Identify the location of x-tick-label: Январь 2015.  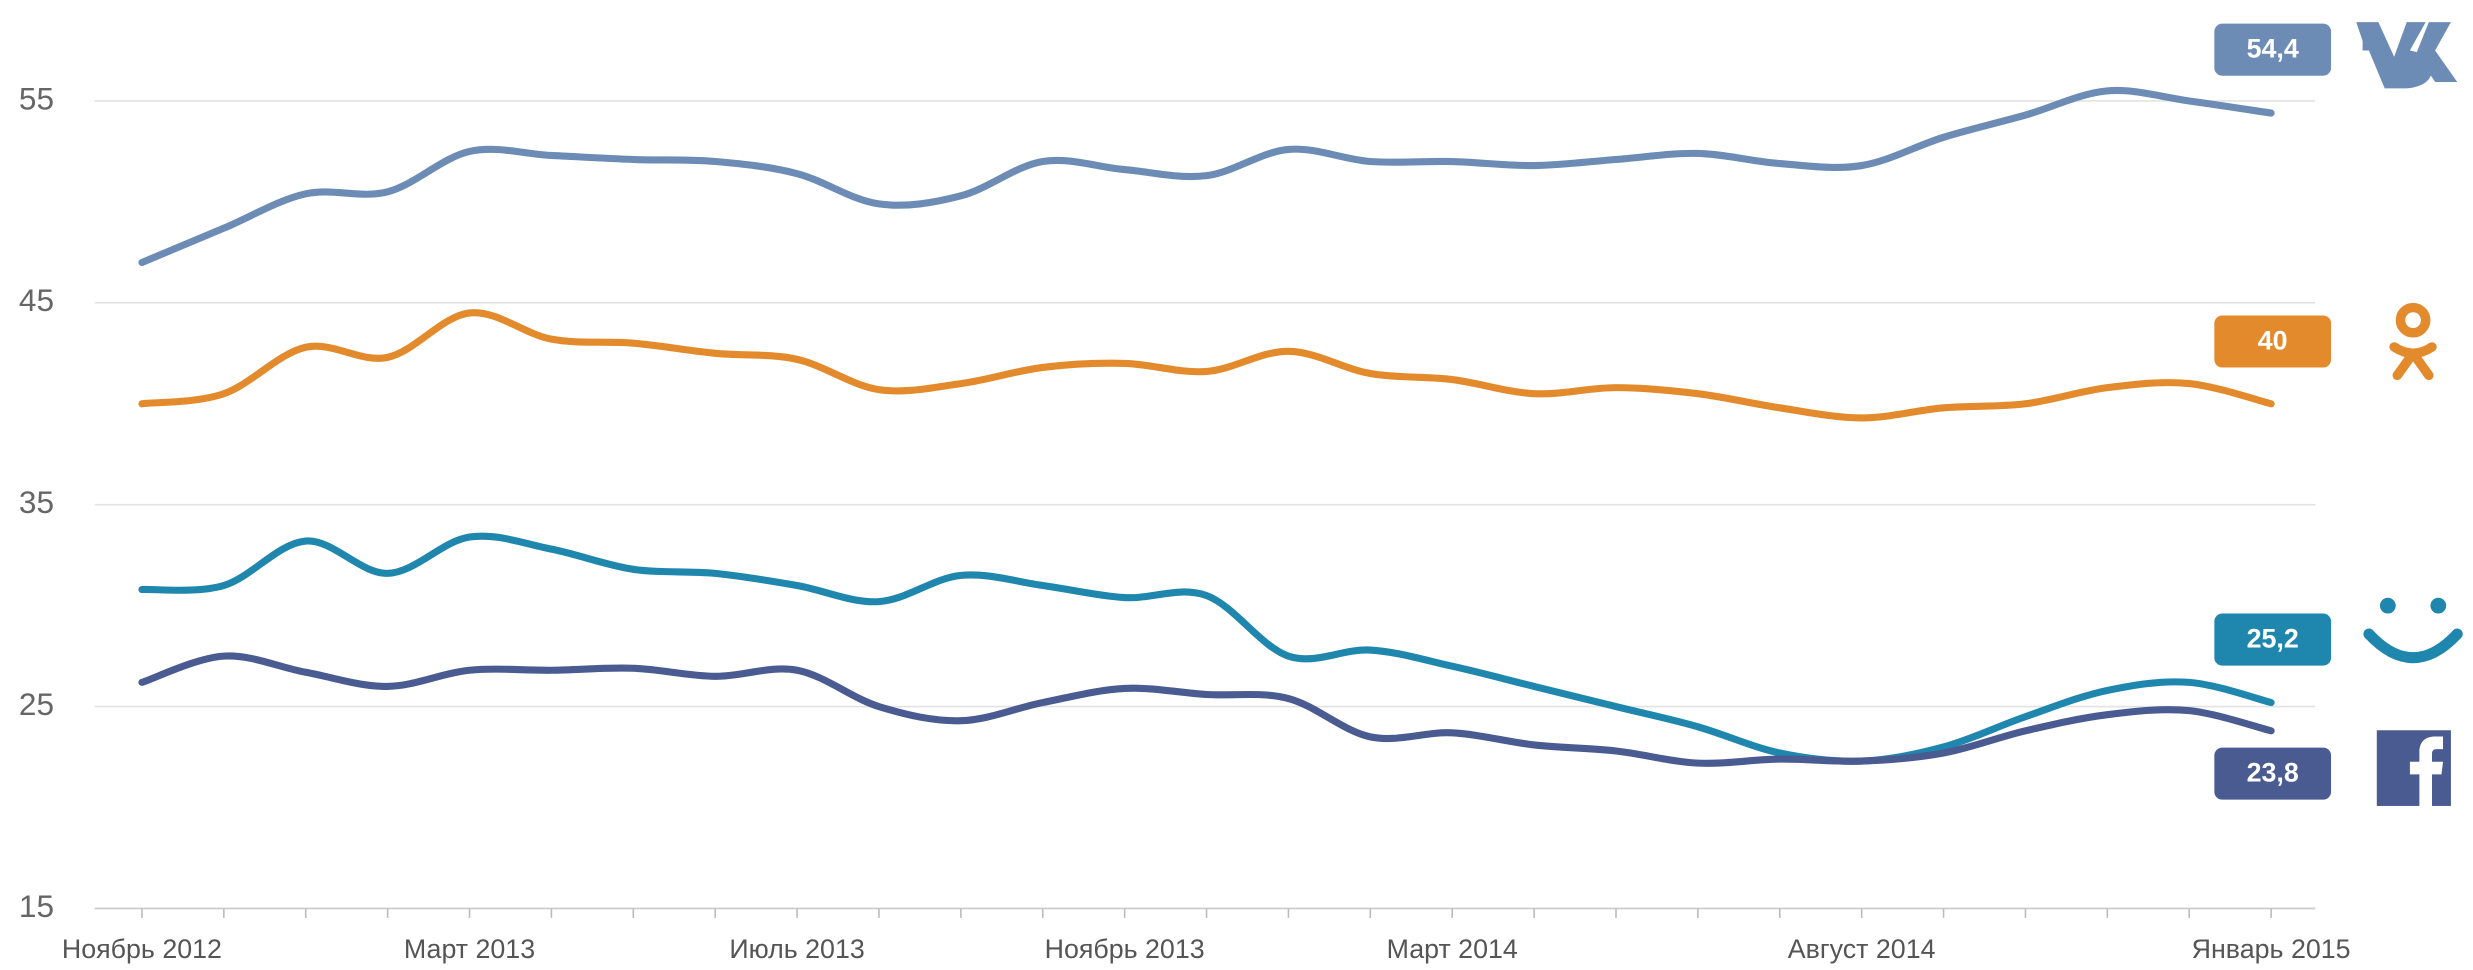
(2271, 949).